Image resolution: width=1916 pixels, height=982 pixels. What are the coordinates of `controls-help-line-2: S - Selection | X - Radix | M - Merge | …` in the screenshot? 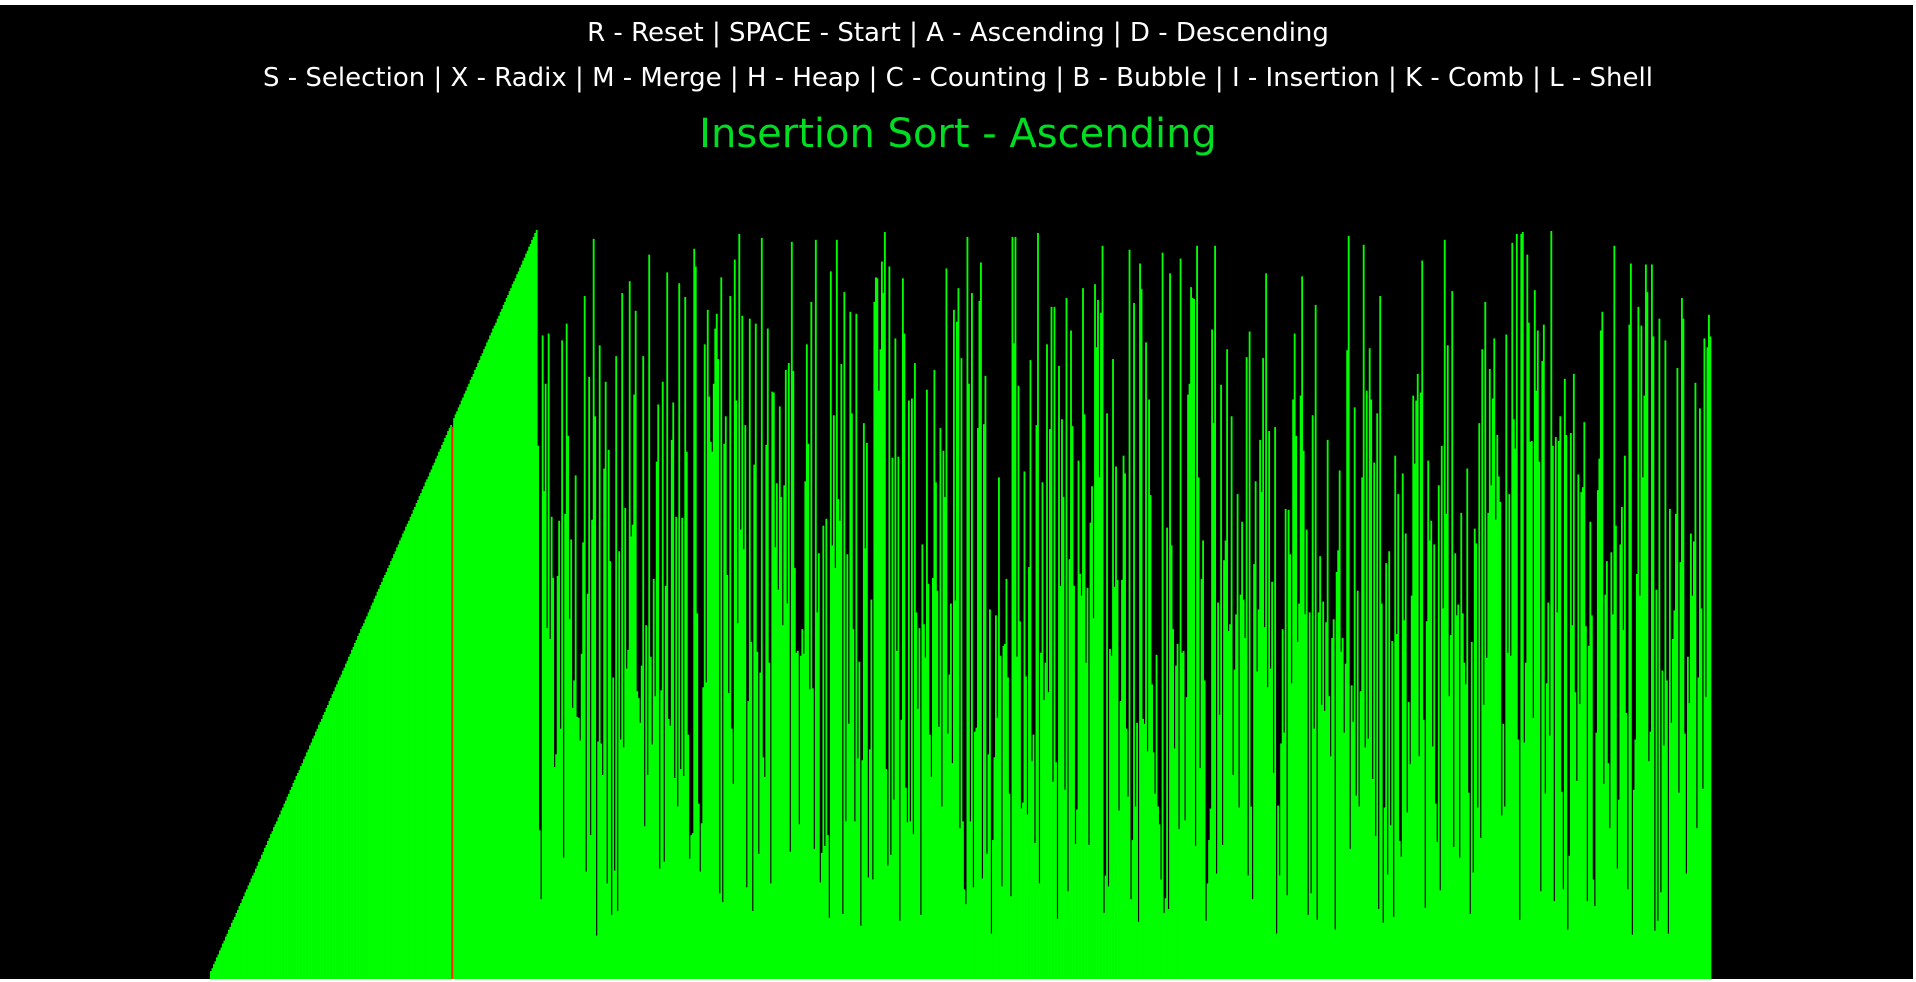 It's located at (958, 78).